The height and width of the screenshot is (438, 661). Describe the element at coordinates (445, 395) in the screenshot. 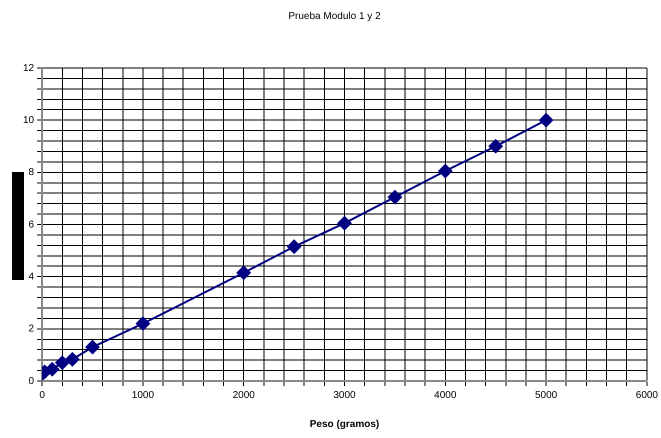

I see `x-tick-label: 4000` at that location.